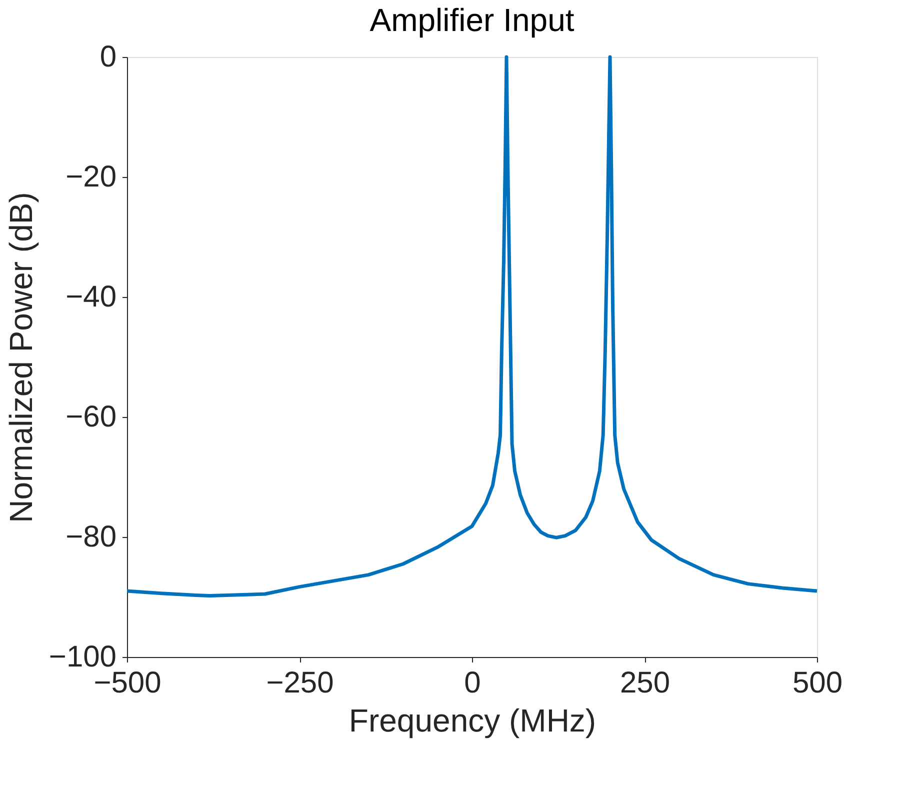 Image resolution: width=911 pixels, height=788 pixels. Describe the element at coordinates (645, 683) in the screenshot. I see `x-tick-label: 250` at that location.